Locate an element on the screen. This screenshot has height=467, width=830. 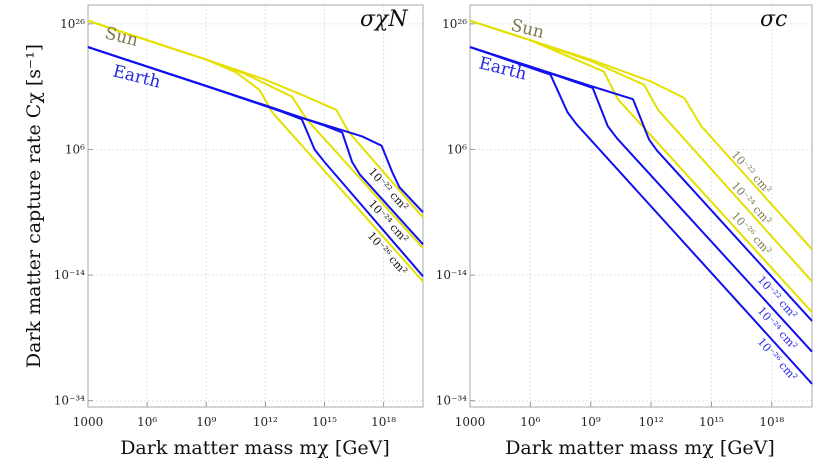
panel-title: σc is located at coordinates (773, 19).